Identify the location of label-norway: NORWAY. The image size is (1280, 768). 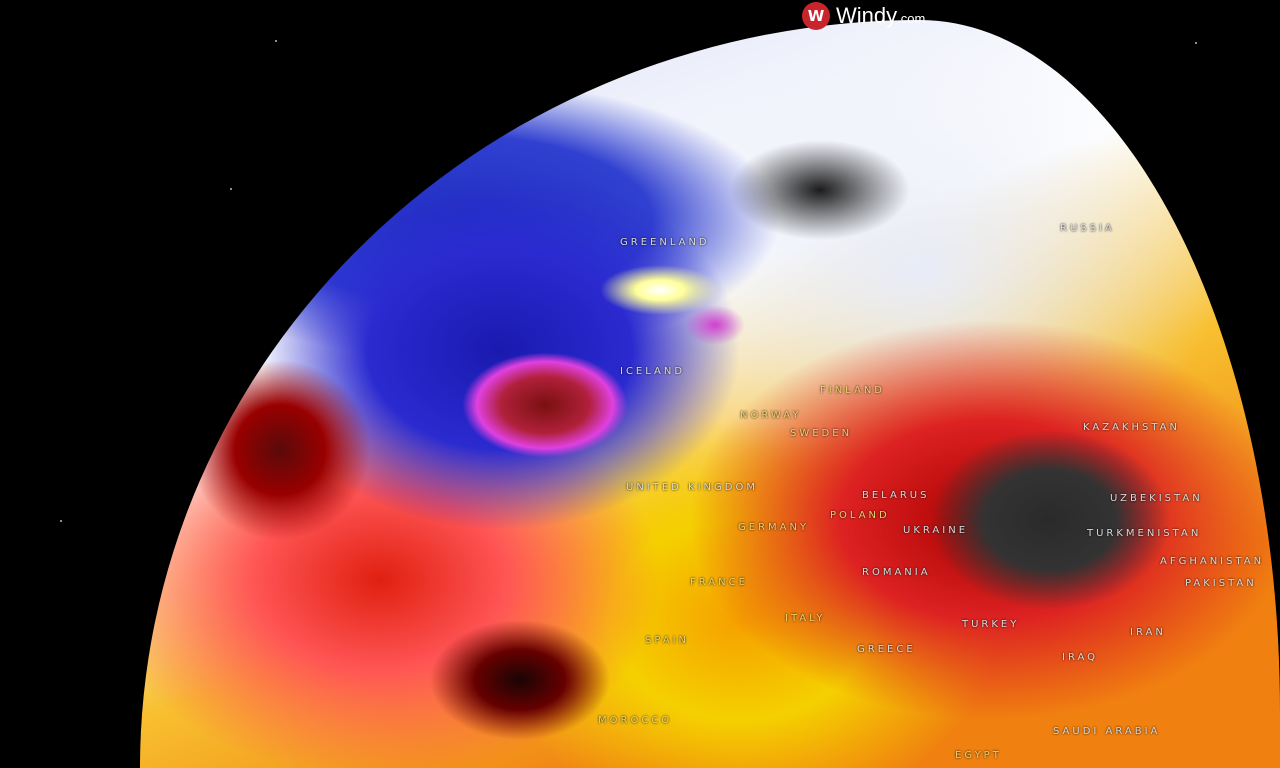
(771, 415).